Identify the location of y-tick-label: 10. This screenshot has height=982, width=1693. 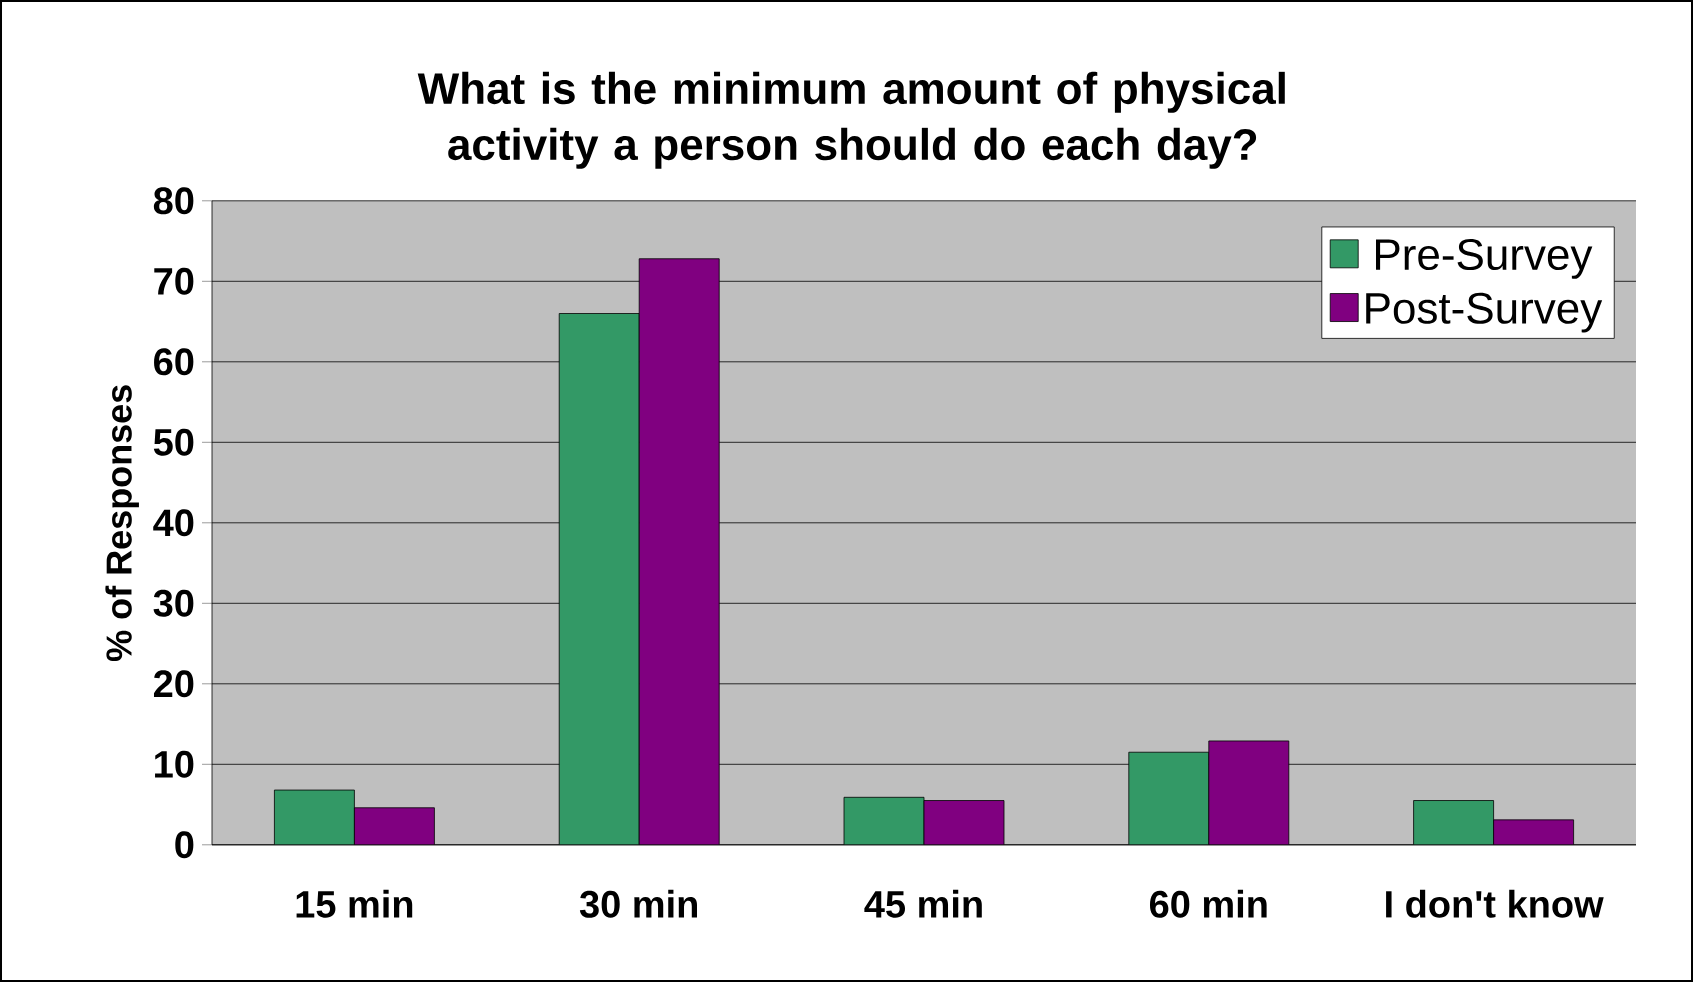
(174, 764).